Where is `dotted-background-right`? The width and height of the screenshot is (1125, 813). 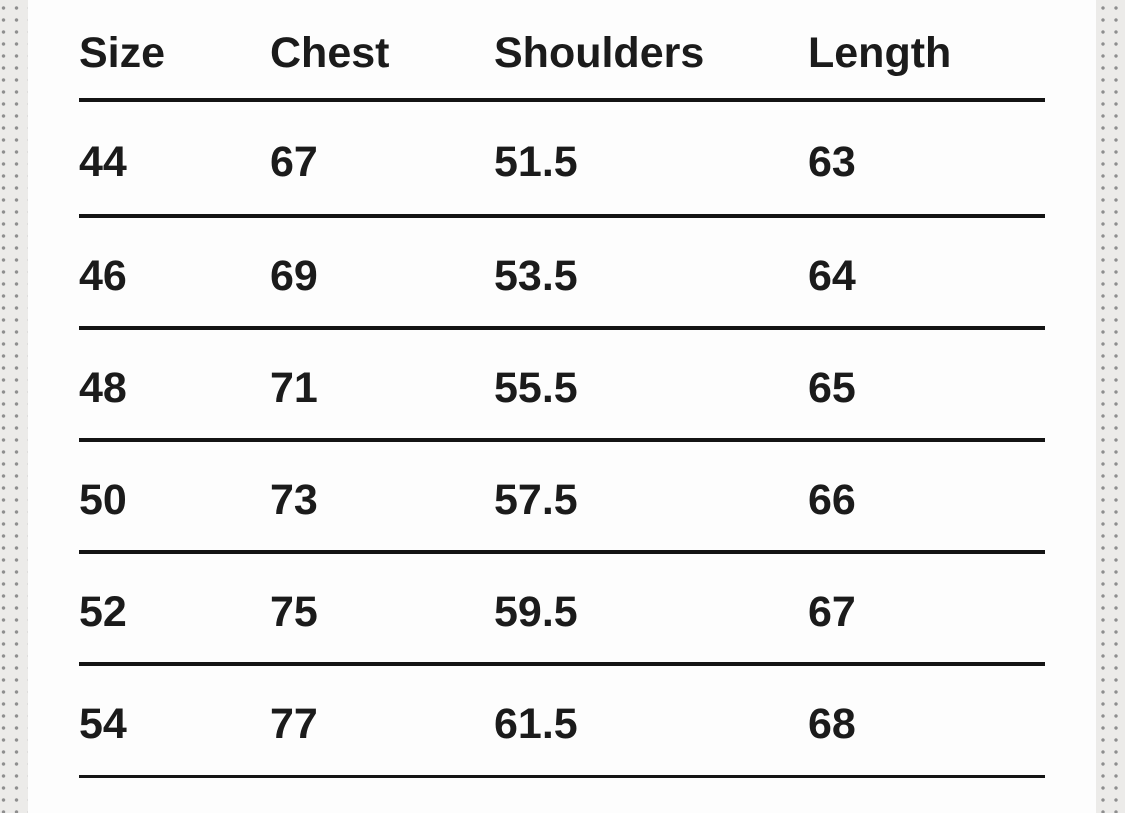 dotted-background-right is located at coordinates (1110, 406).